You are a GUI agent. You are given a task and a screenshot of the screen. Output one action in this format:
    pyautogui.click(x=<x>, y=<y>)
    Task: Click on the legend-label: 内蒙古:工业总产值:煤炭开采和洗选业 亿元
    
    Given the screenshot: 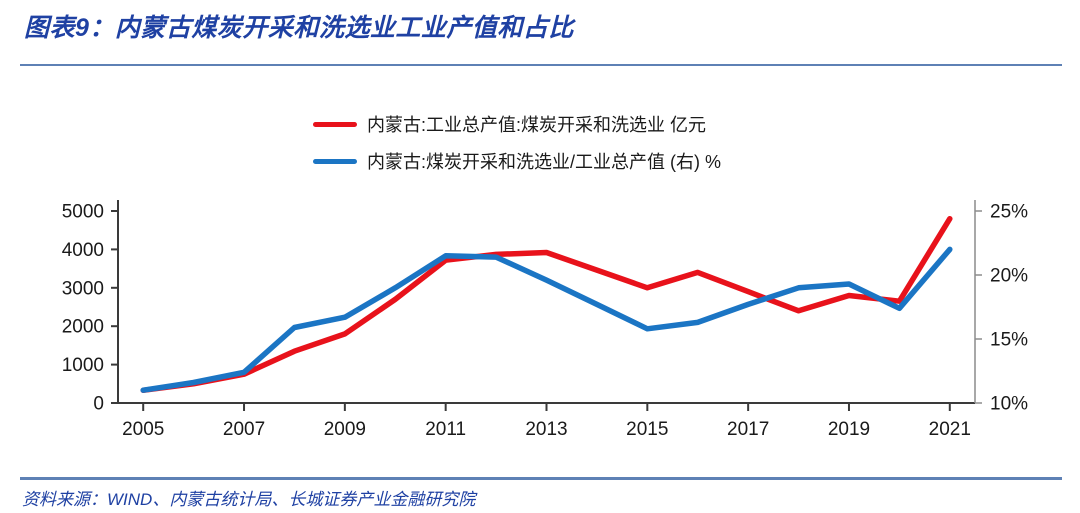 What is the action you would take?
    pyautogui.click(x=537, y=125)
    